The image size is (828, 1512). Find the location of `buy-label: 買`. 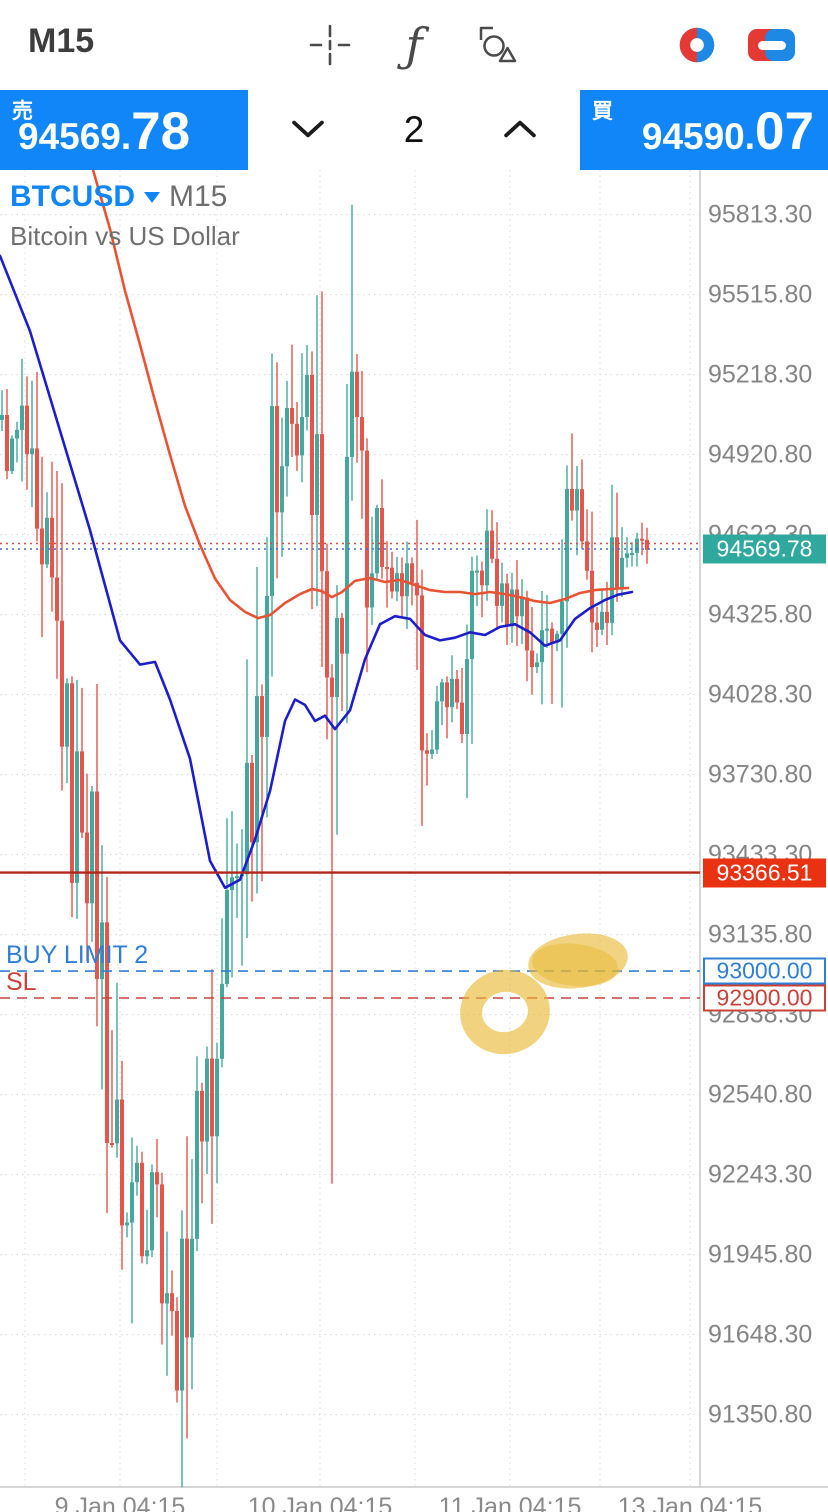

buy-label: 買 is located at coordinates (602, 111).